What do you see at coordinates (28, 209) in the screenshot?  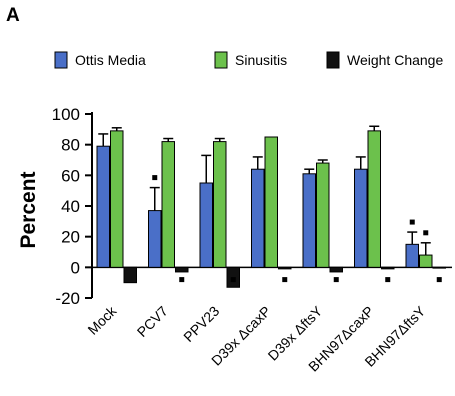 I see `y-axis-title: Percent` at bounding box center [28, 209].